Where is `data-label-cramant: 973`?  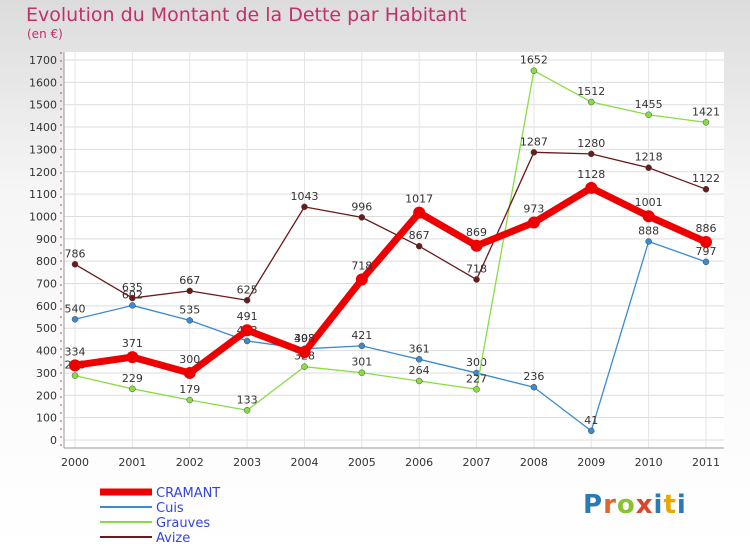 data-label-cramant: 973 is located at coordinates (533, 209).